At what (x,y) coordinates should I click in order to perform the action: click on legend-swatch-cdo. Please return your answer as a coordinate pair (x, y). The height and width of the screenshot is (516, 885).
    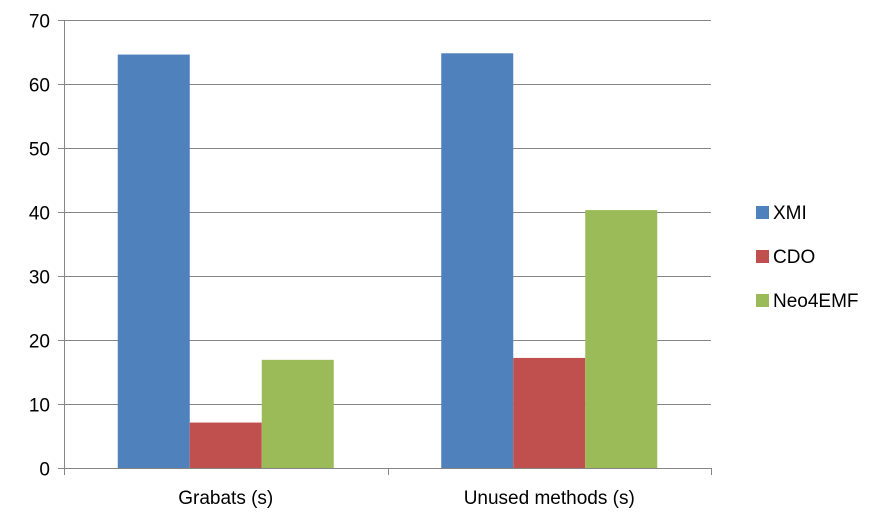
    Looking at the image, I should click on (762, 256).